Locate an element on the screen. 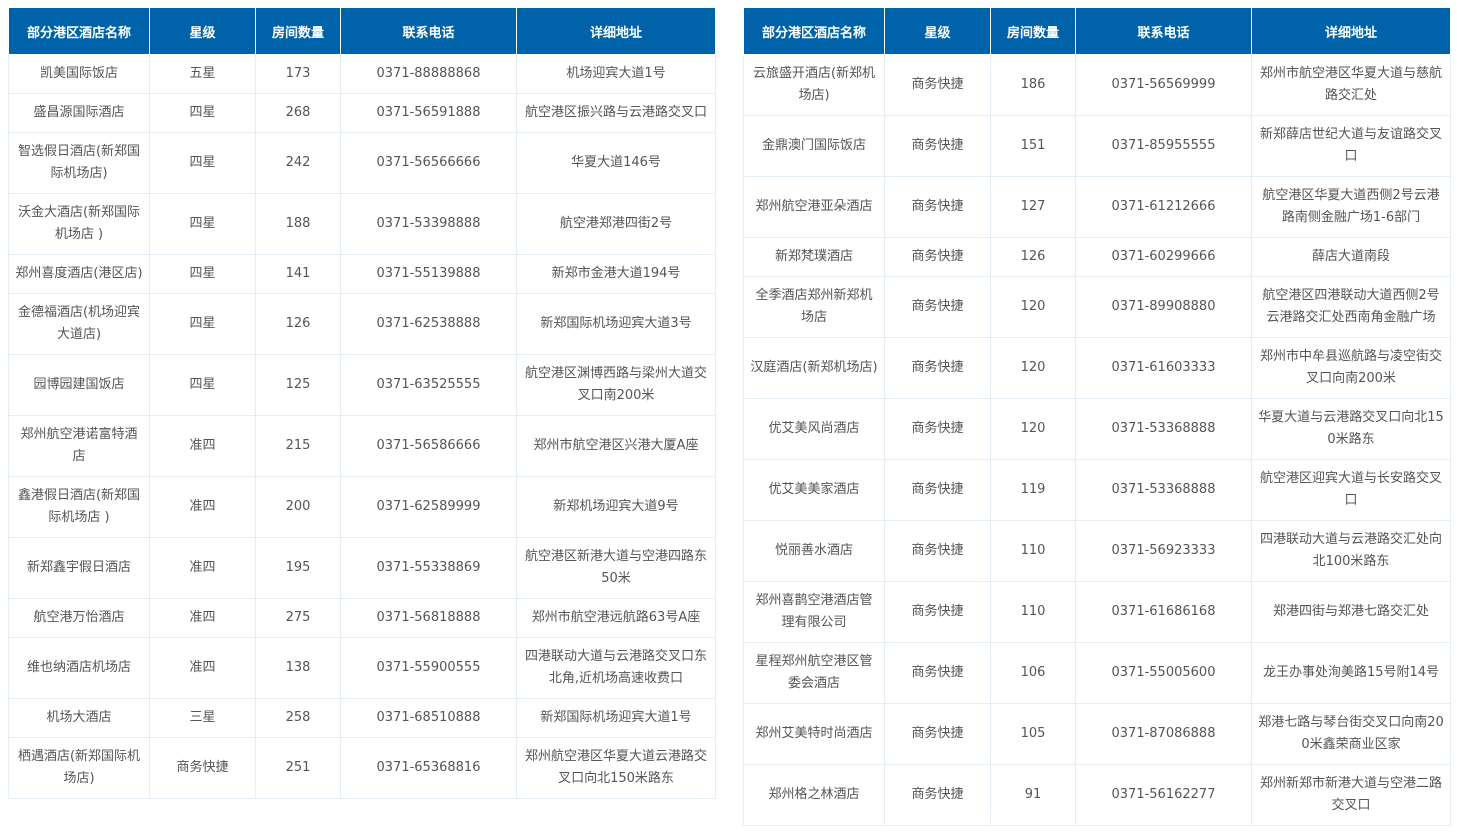 Image resolution: width=1457 pixels, height=834 pixels. phone-cell: 0371-88888868 is located at coordinates (428, 74).